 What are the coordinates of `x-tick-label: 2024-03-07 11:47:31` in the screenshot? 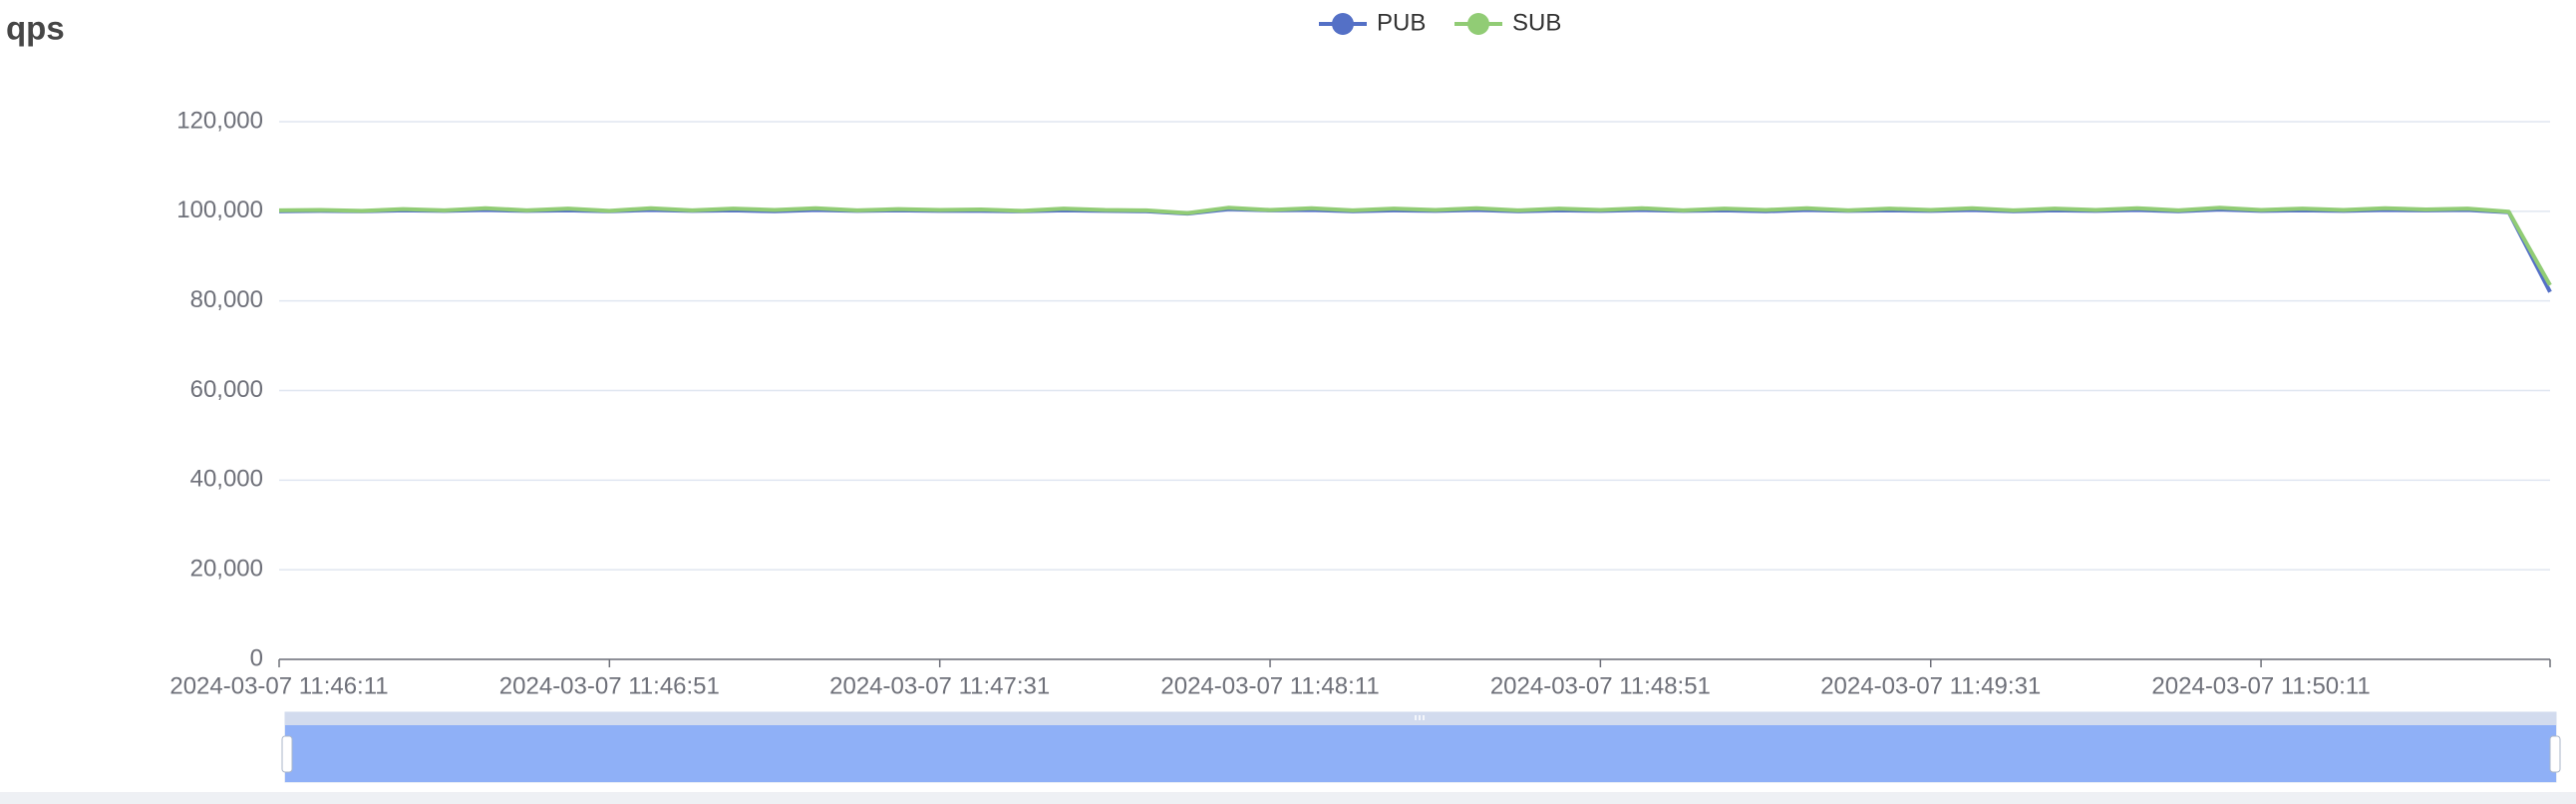 It's located at (939, 685).